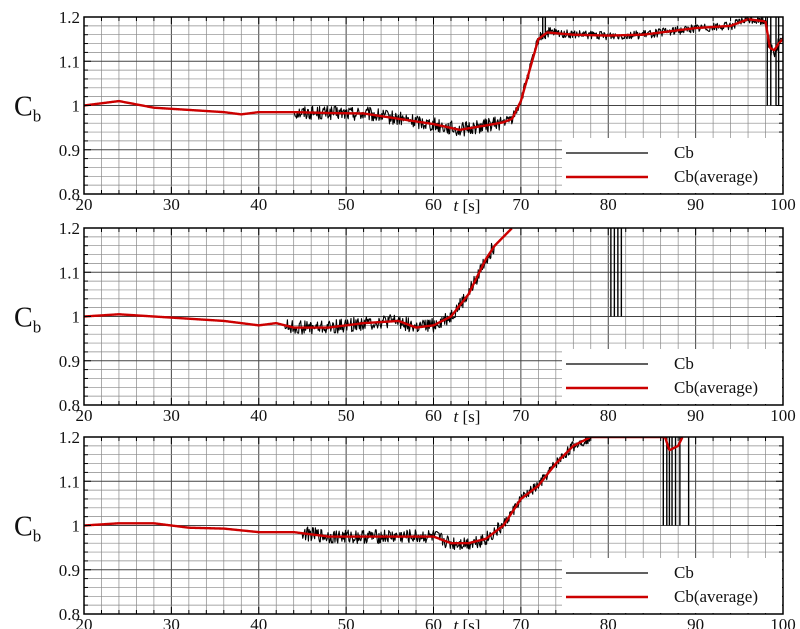 This screenshot has width=800, height=629. What do you see at coordinates (338, 493) in the screenshot?
I see `series-cb-line` at bounding box center [338, 493].